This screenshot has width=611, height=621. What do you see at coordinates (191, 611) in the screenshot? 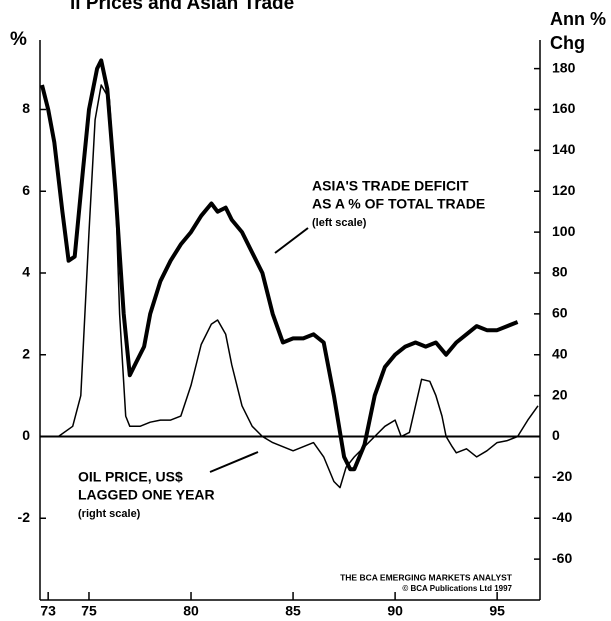
I see `x-tick-label: 80` at bounding box center [191, 611].